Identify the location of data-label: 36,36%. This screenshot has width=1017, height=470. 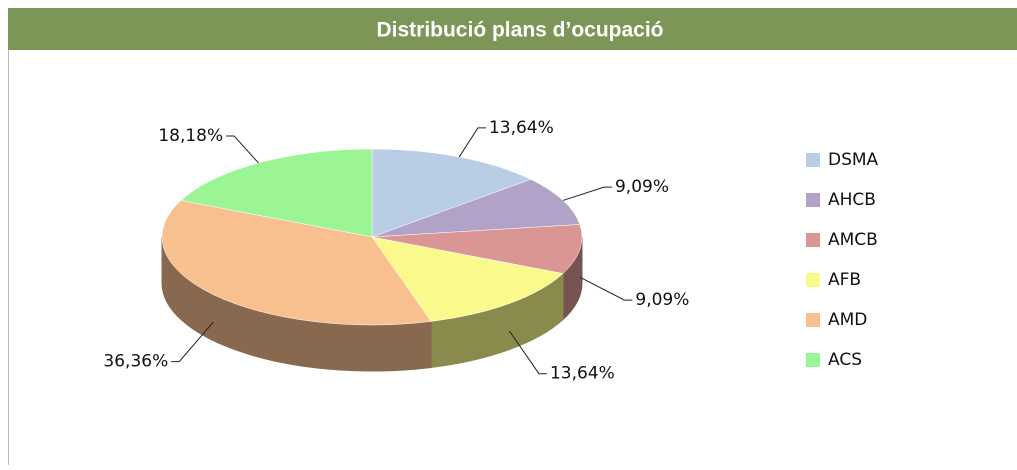
(135, 362).